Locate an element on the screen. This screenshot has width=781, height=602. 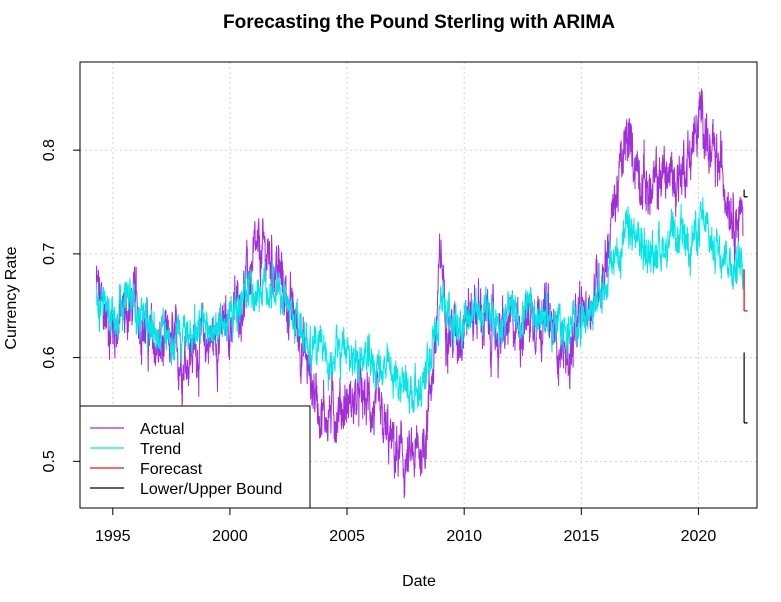
y-tick-label: 0.5 is located at coordinates (49, 461).